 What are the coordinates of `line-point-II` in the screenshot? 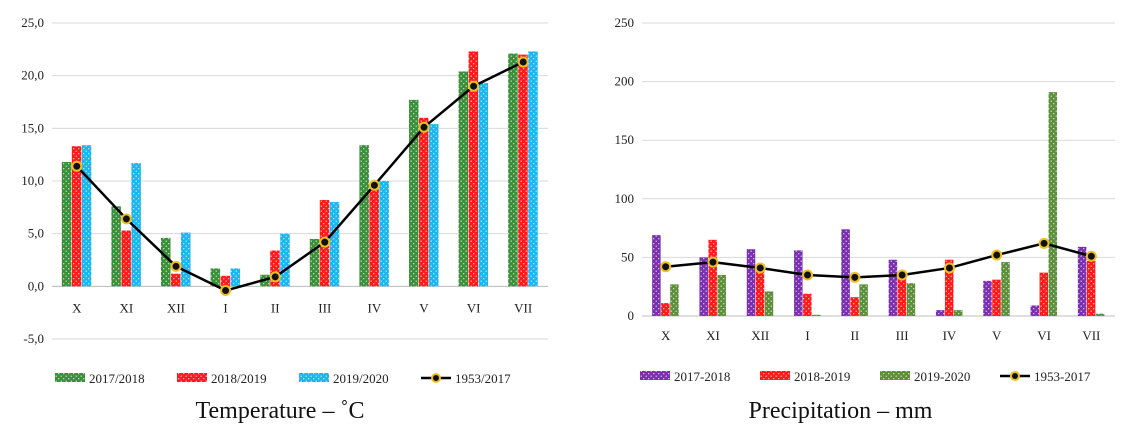 It's located at (855, 277).